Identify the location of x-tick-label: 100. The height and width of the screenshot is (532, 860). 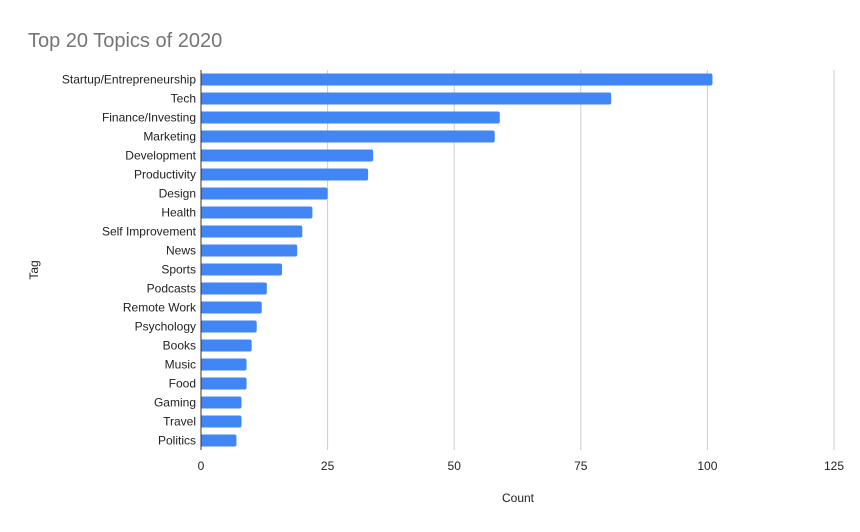
(707, 466).